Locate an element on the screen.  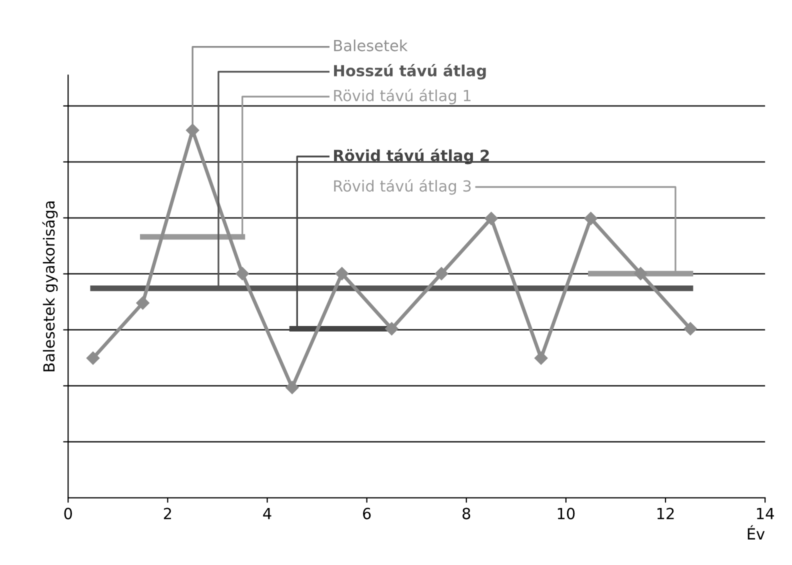
x-axis-title: Év is located at coordinates (756, 532).